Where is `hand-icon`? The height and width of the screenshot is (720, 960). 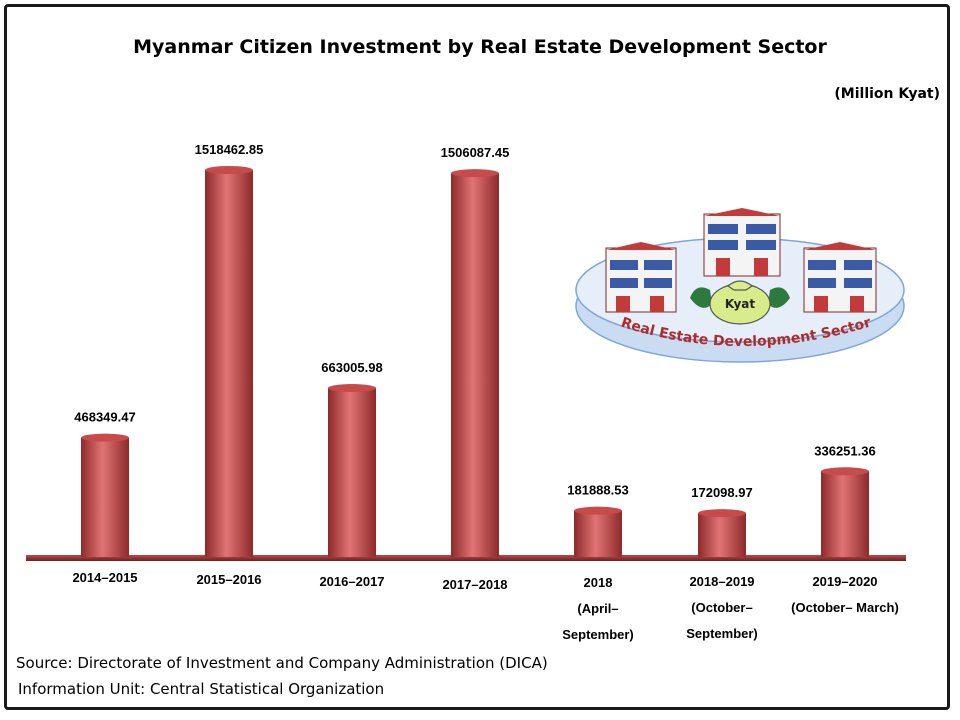
hand-icon is located at coordinates (740, 297).